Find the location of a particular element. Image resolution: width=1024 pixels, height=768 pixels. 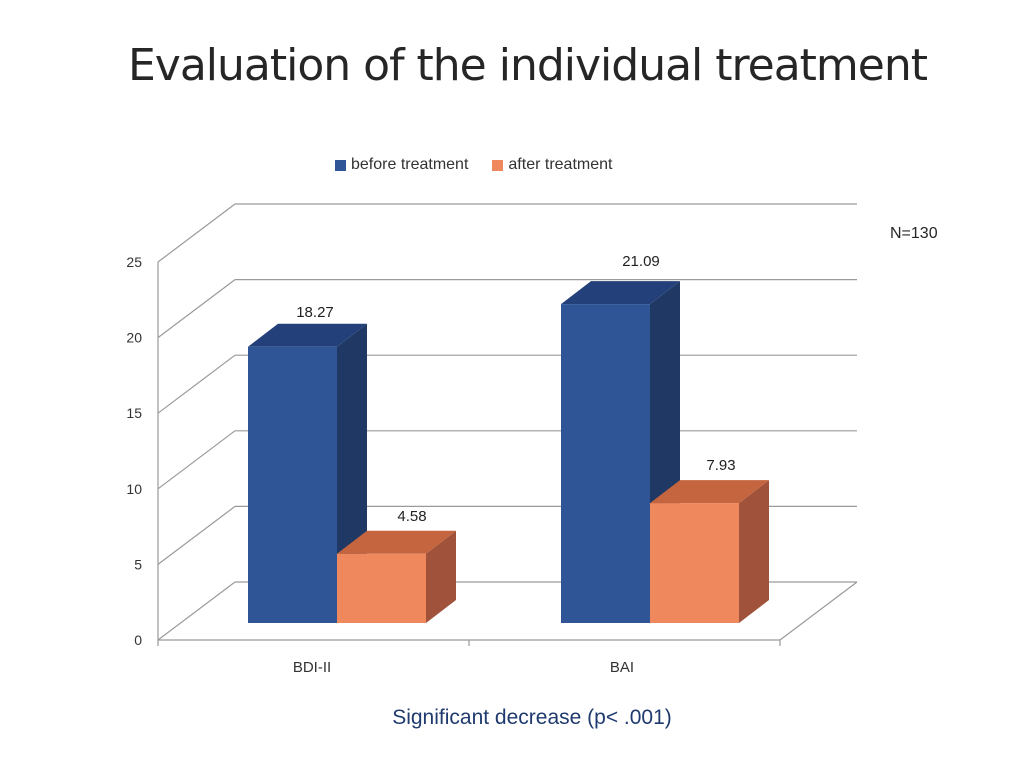

data-label: 4.58 is located at coordinates (411, 516).